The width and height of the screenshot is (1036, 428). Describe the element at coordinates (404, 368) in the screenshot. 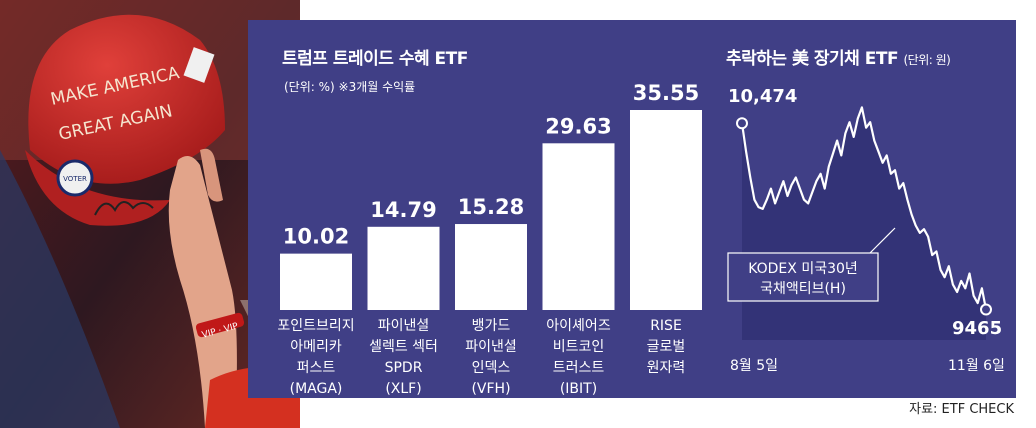

I see `bar-category-label-1-2: SPDR` at that location.